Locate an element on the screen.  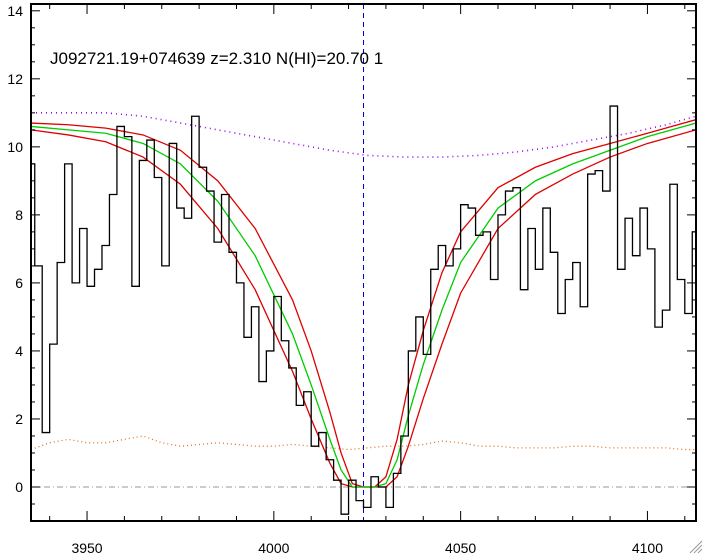
y-tick-label: 0 is located at coordinates (19, 487).